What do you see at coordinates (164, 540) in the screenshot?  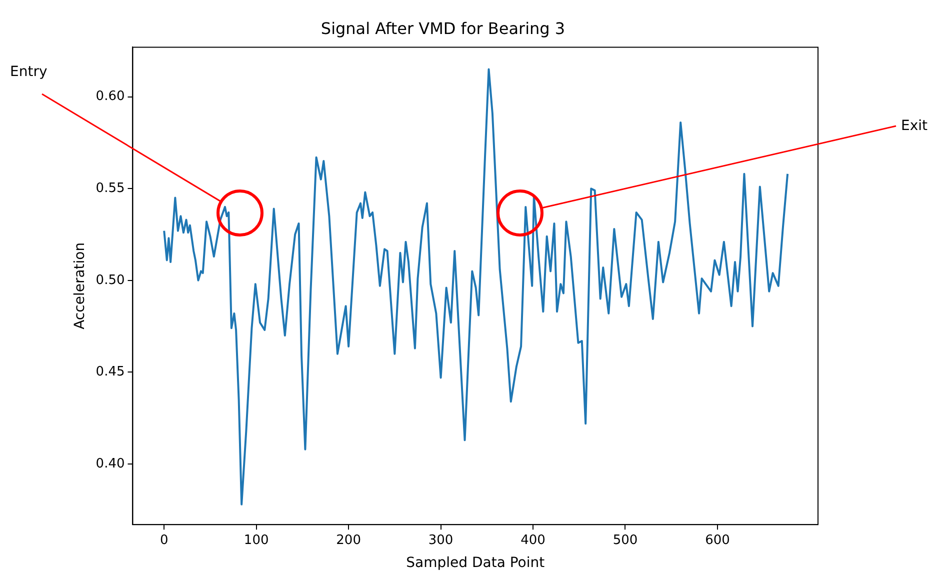 I see `x-tick-label: 0` at bounding box center [164, 540].